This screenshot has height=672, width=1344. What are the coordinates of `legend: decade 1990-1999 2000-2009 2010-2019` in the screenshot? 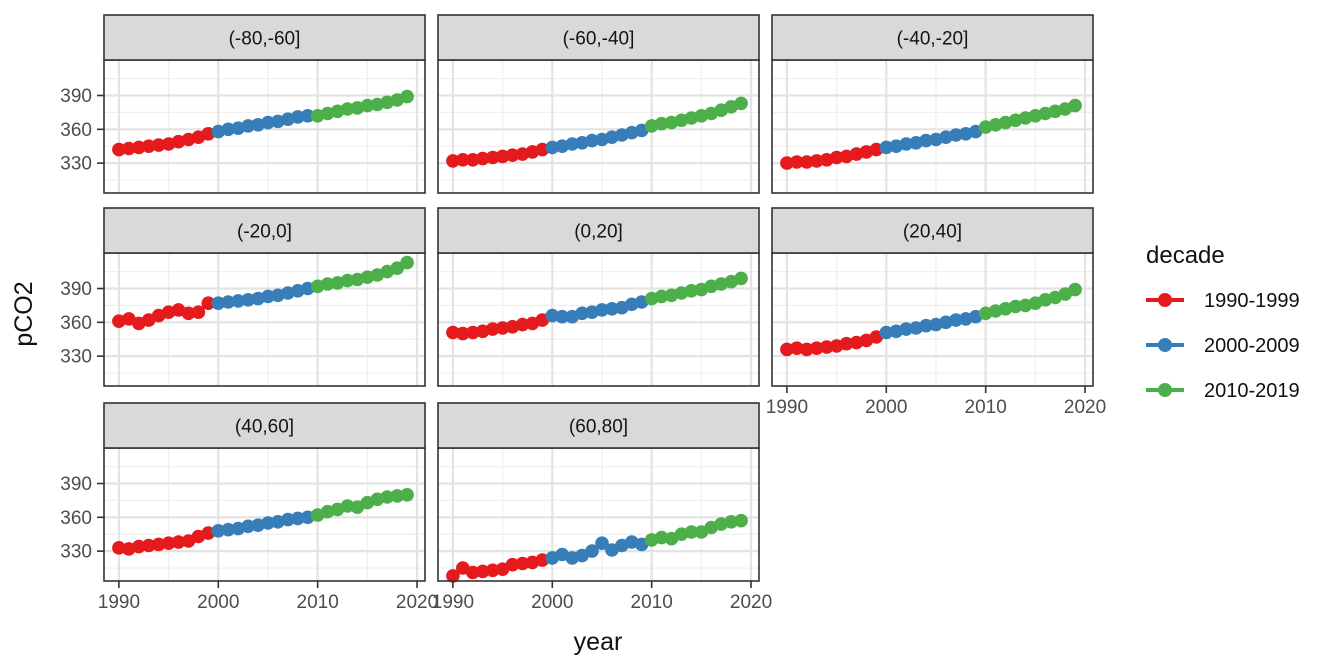 It's located at (1223, 322).